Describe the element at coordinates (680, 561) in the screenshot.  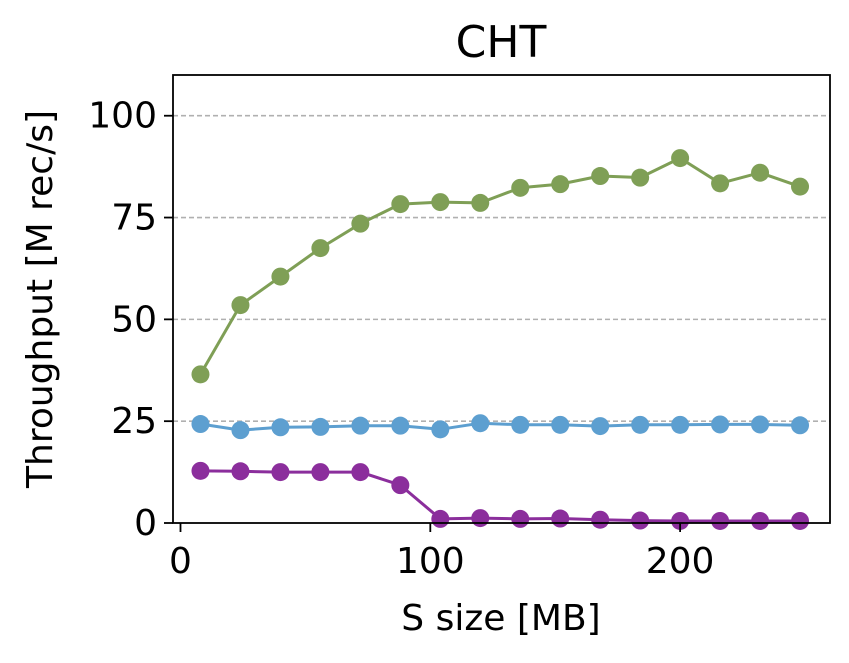
I see `x-tick-label: 200` at that location.